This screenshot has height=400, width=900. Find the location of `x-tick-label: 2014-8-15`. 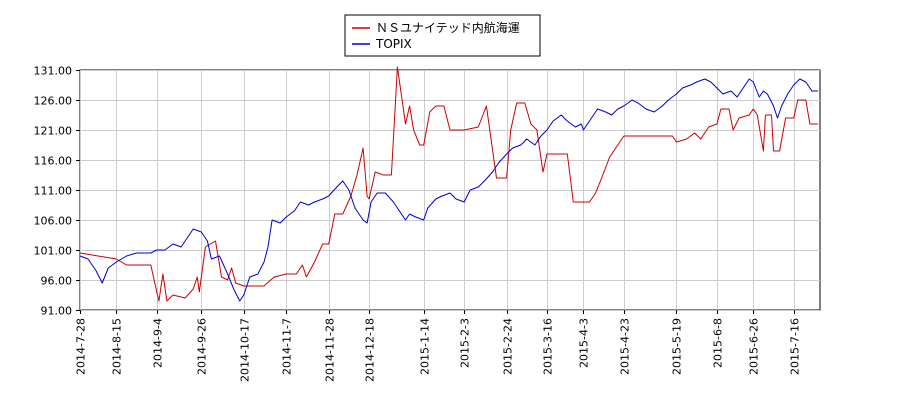

x-tick-label: 2014-8-15 is located at coordinates (117, 346).